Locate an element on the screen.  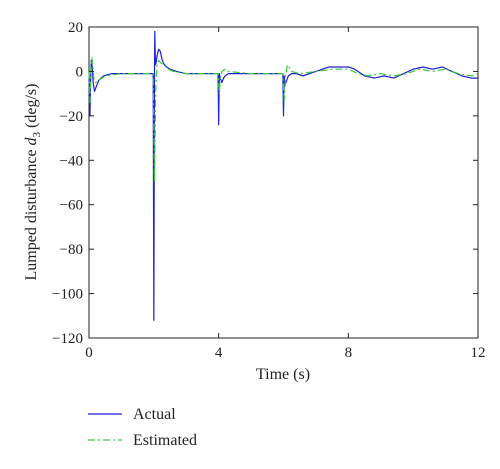
y-tick-label: −20 is located at coordinates (71, 117).